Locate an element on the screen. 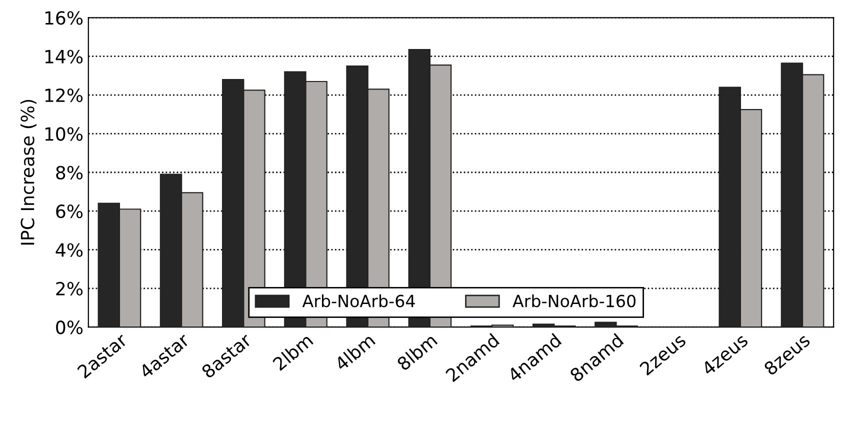 The image size is (842, 442). y-tick-label: 2% is located at coordinates (69, 289).